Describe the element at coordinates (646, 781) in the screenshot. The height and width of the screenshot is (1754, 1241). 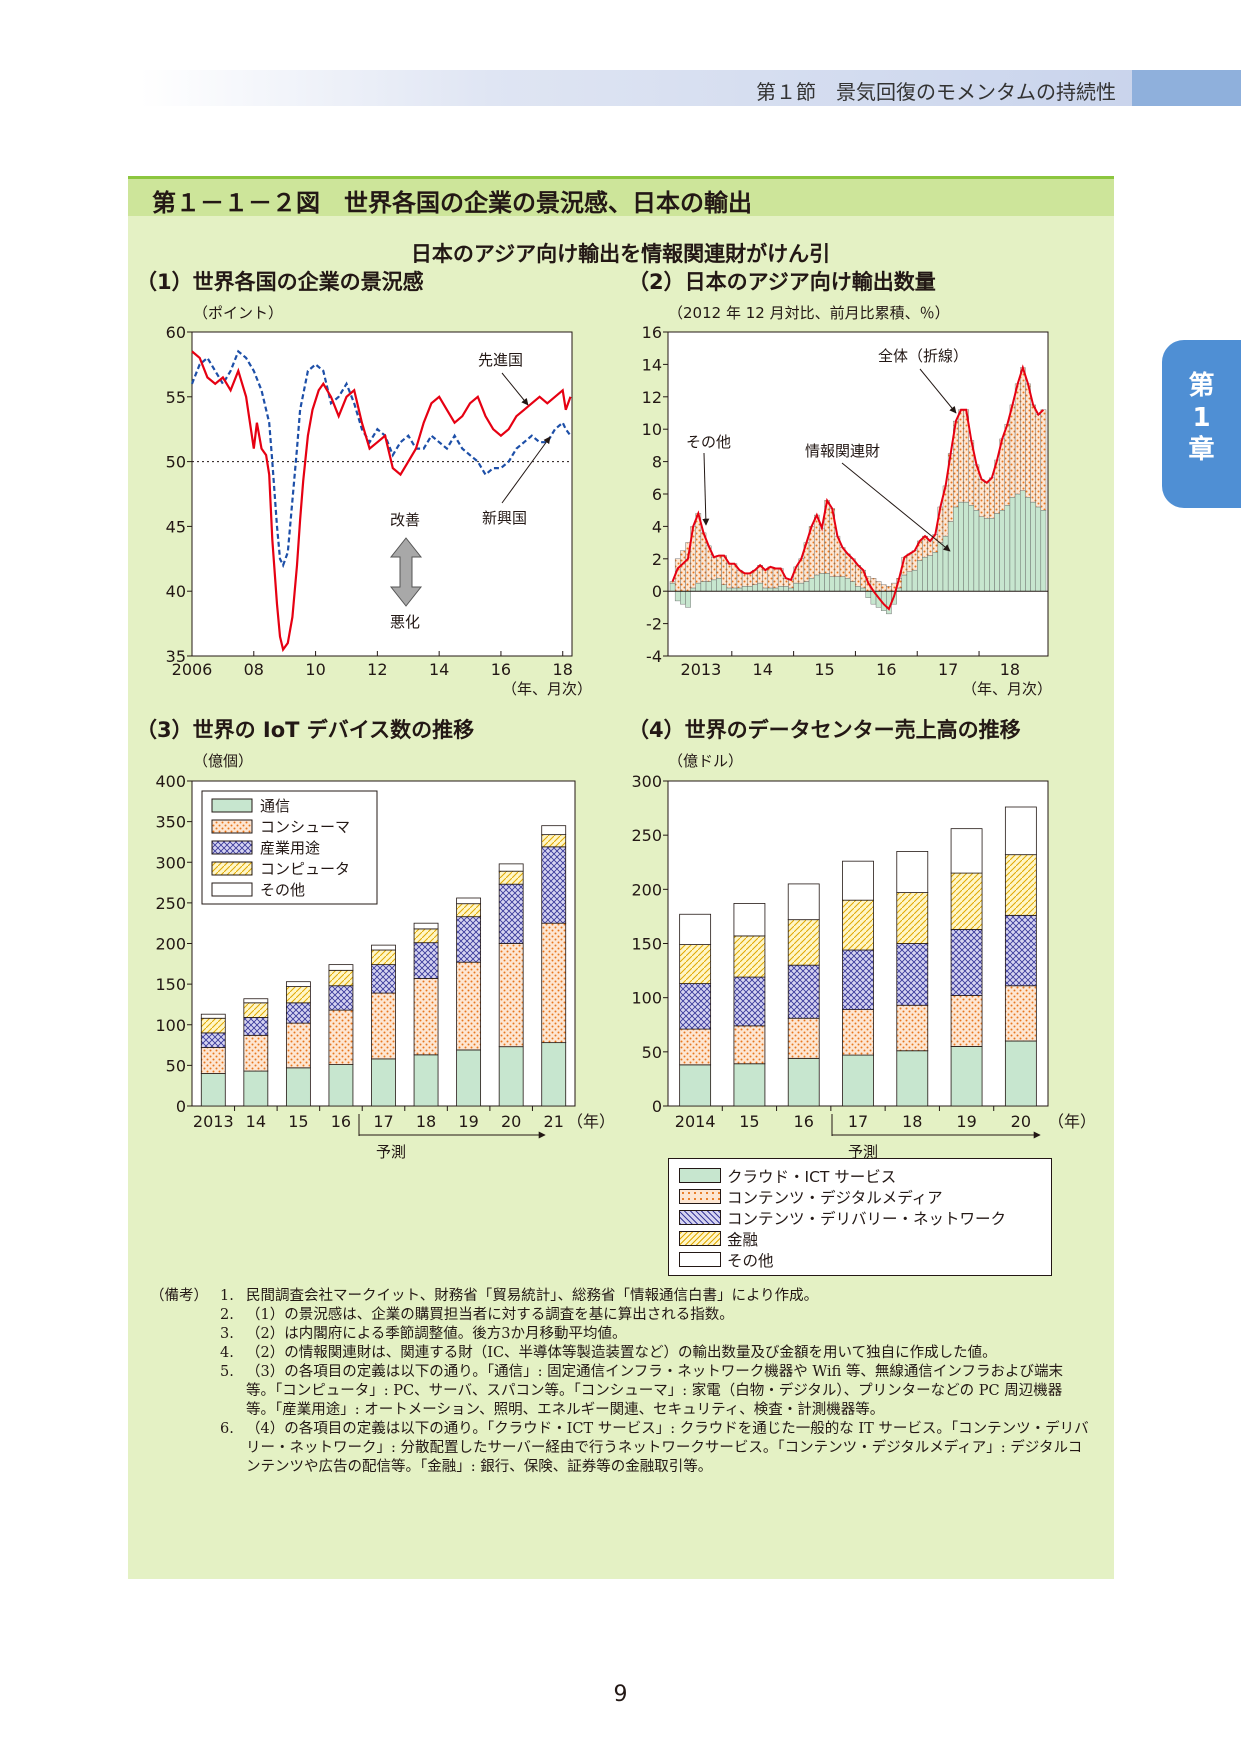
I see `chart4-y-tick-label: 300` at that location.